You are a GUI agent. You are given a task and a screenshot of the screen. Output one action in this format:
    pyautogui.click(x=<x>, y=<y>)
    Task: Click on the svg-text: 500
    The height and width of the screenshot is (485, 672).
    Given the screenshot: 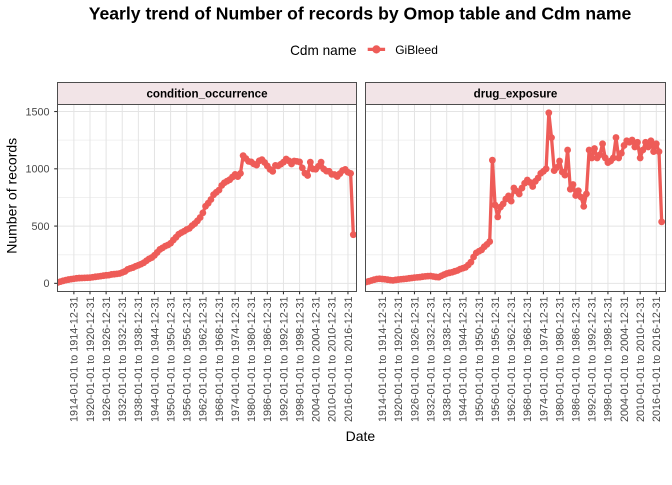 What is the action you would take?
    pyautogui.click(x=40, y=227)
    